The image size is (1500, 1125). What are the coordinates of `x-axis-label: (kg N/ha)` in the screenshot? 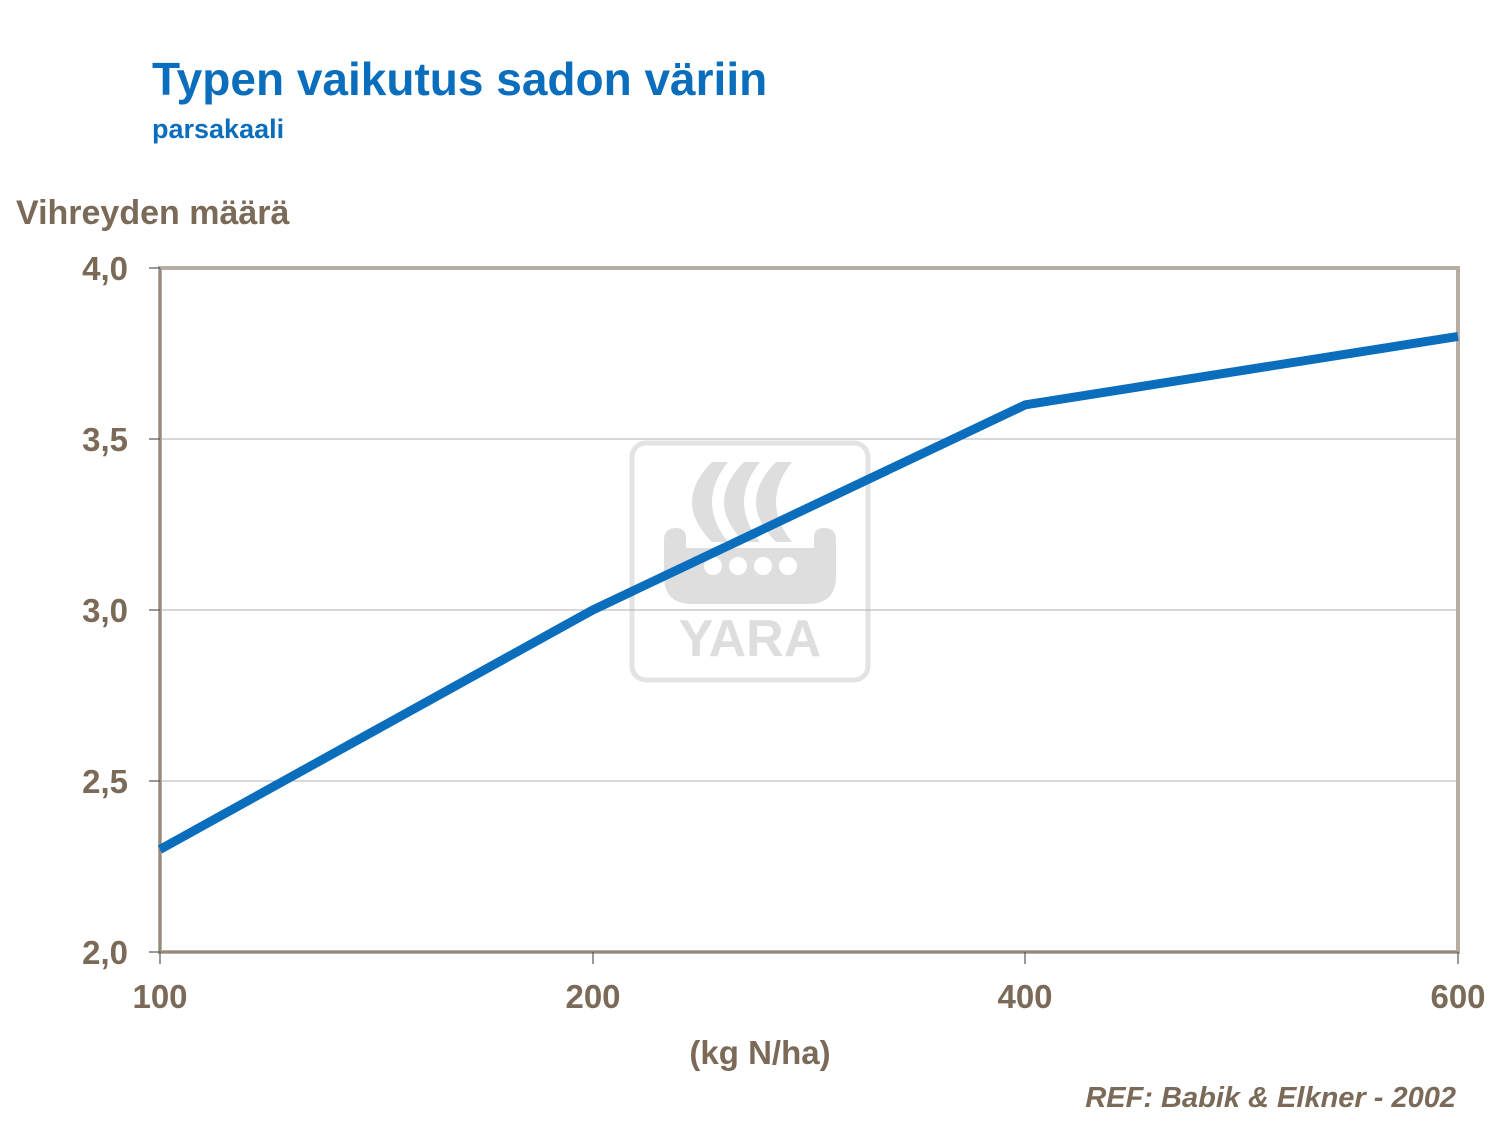 It's located at (760, 1052).